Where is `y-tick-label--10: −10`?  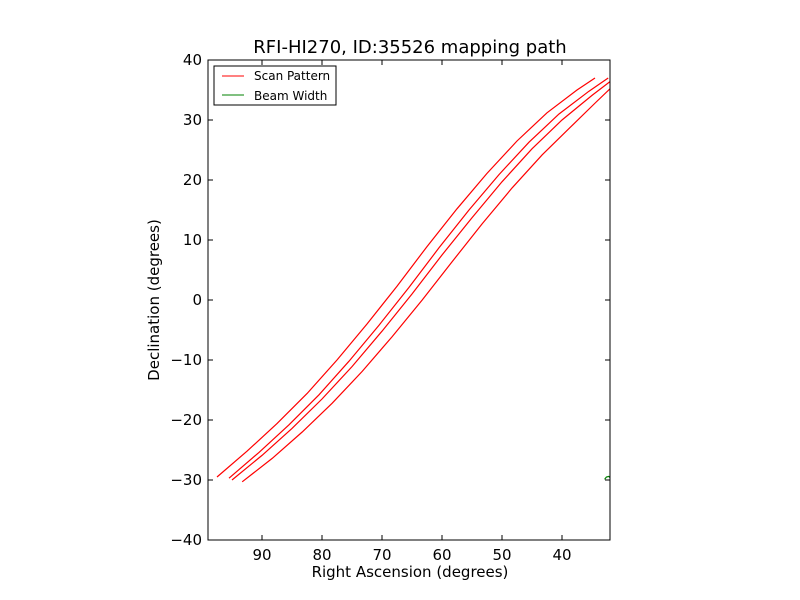 y-tick-label--10: −10 is located at coordinates (186, 360).